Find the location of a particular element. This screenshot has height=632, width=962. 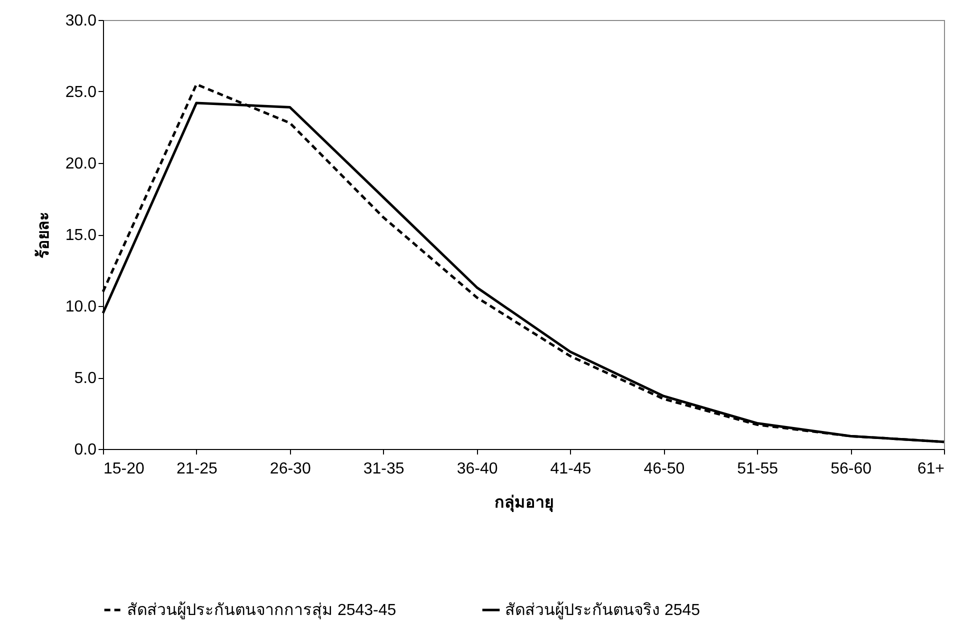

x-tick-label: 31-35 is located at coordinates (383, 469).